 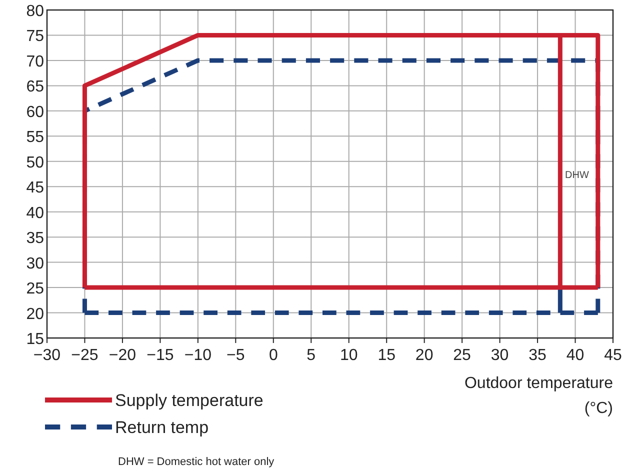 What do you see at coordinates (189, 400) in the screenshot?
I see `legend-label: Supply temperature` at bounding box center [189, 400].